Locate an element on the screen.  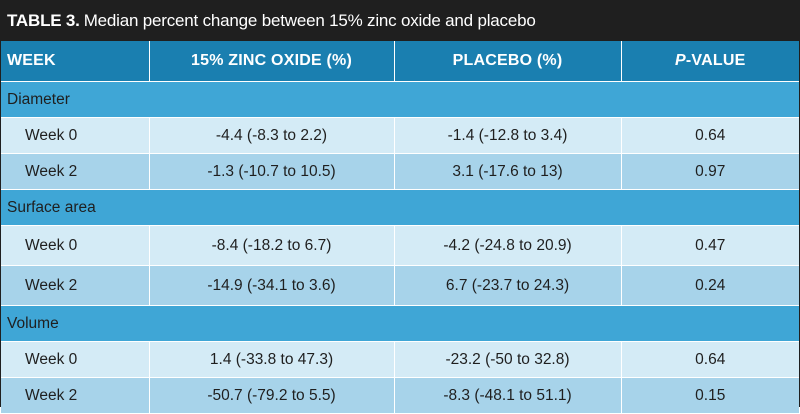
header-placebo: PLACEBO (%) is located at coordinates (508, 61).